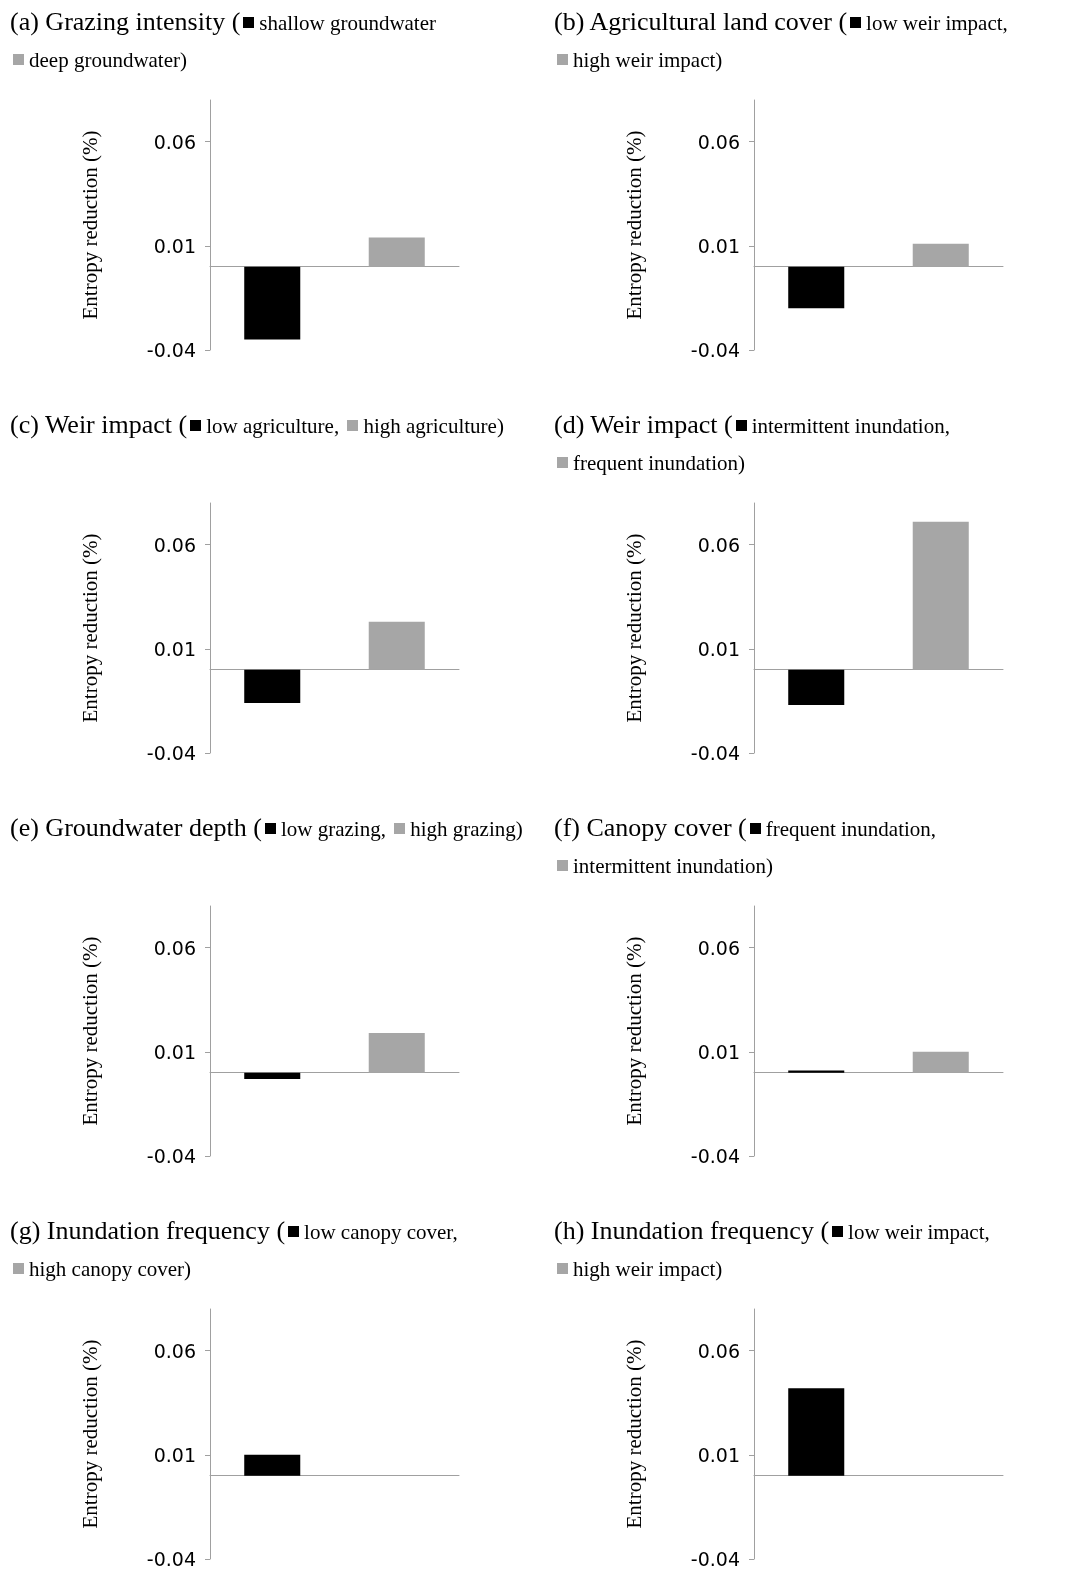 The width and height of the screenshot is (1088, 1585). I want to click on chart-title: (g) Inundation frequency (, so click(148, 1230).